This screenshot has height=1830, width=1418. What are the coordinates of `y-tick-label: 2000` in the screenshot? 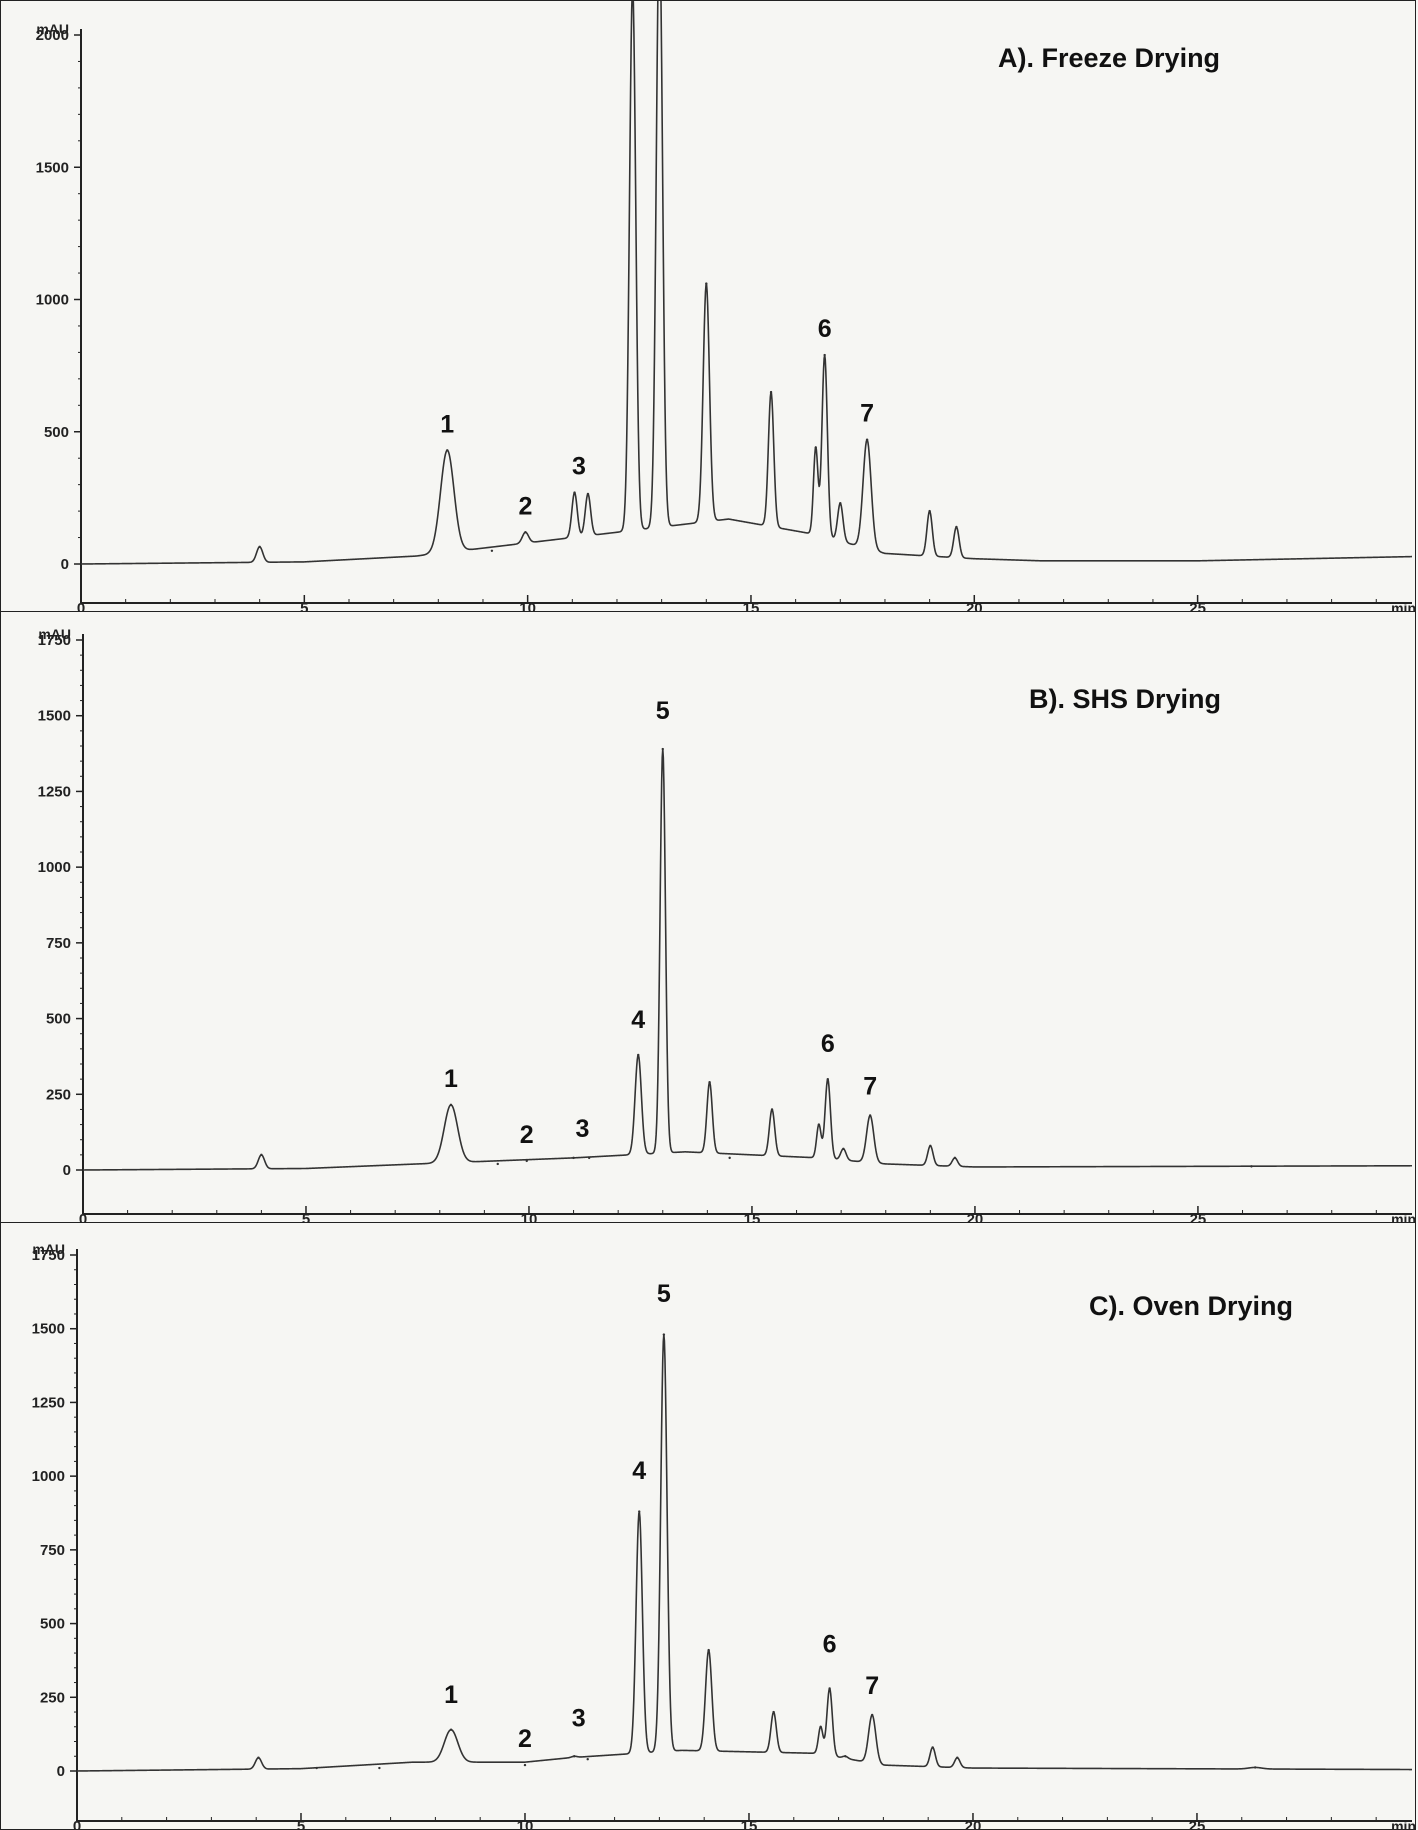 It's located at (52, 35).